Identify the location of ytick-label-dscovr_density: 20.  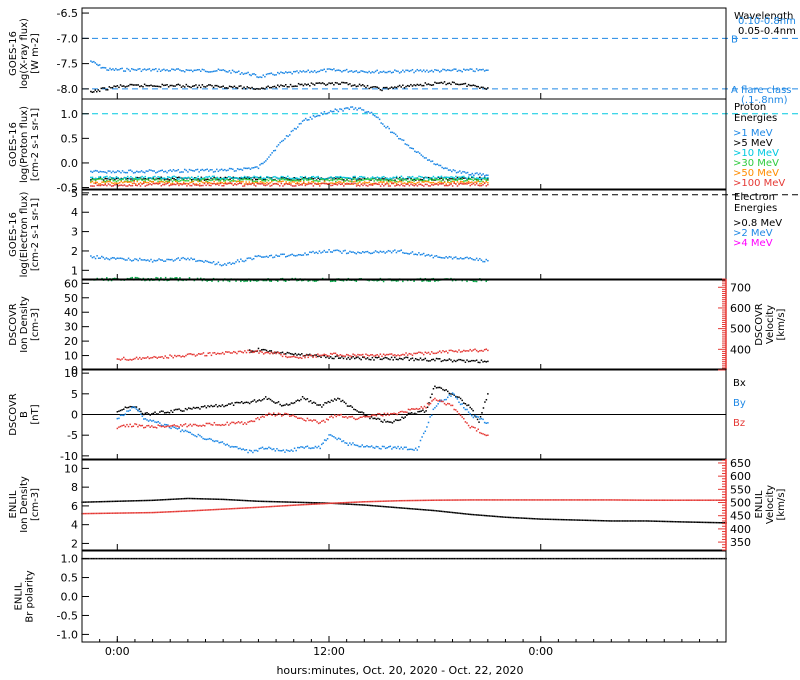
(71, 341).